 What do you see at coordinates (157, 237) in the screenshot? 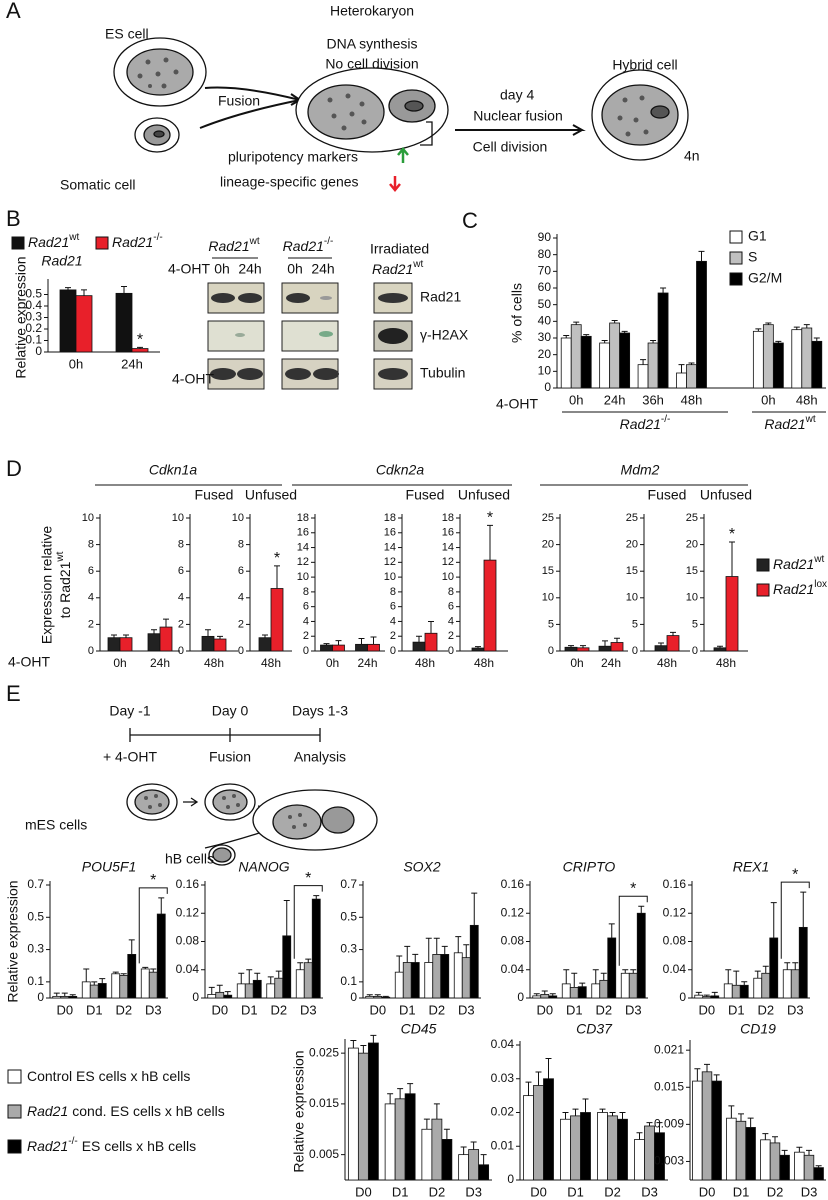
I see `legend-sup: -/-` at bounding box center [157, 237].